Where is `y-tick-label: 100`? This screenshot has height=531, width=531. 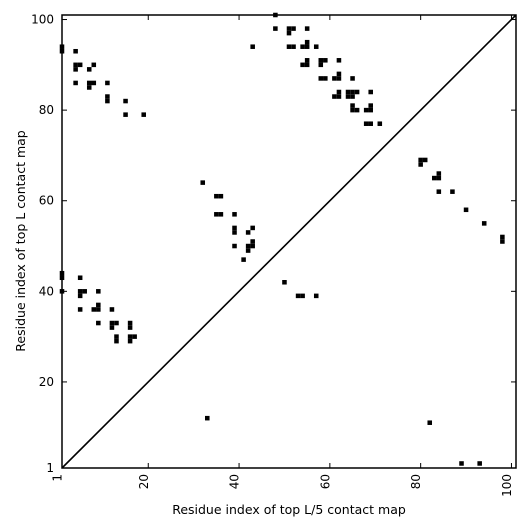
y-tick-label: 100 is located at coordinates (42, 20).